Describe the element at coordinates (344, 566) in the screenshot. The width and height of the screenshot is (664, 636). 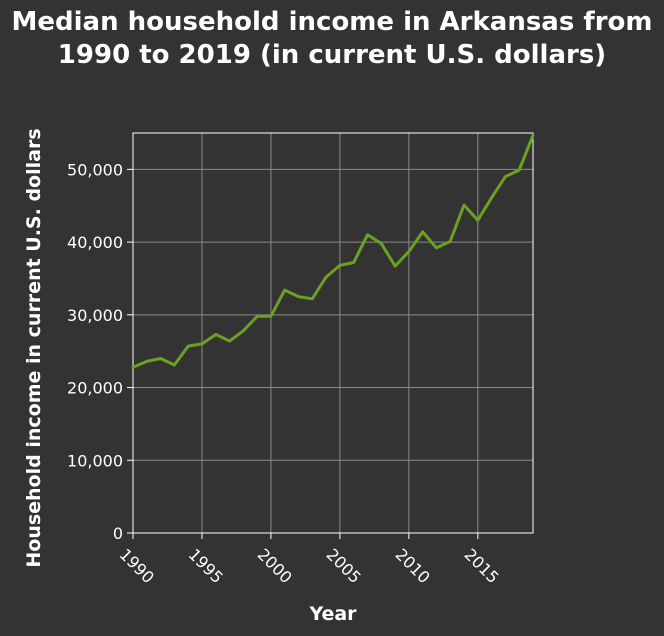
I see `x-tick-label: 2005` at that location.